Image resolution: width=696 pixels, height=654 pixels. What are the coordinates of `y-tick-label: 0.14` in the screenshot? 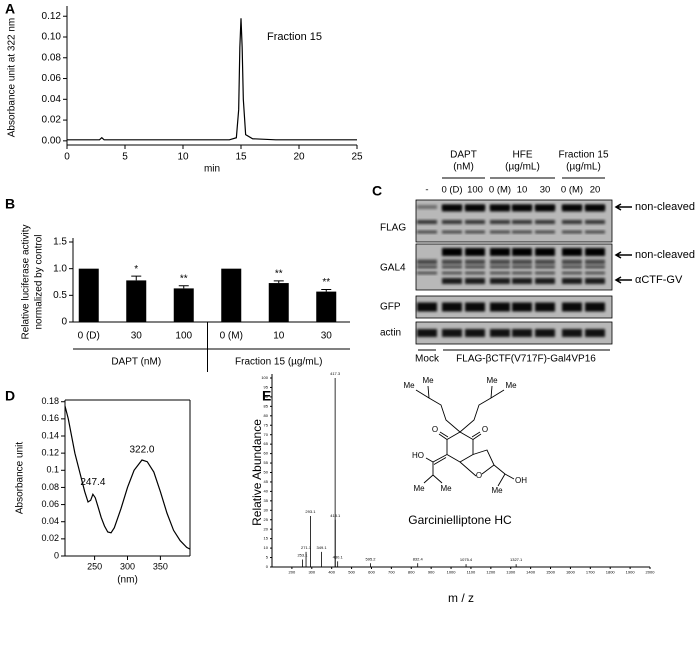 It's located at (50, 435).